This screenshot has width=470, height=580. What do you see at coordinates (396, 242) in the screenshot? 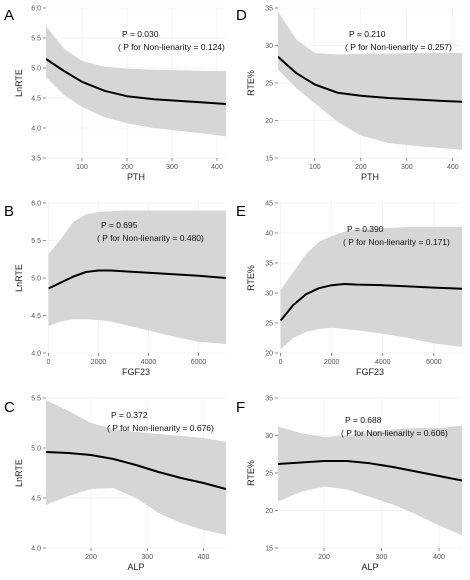
I see `nonlinearity-annotation: ( P for Non-lienarity = 0.171)` at bounding box center [396, 242].